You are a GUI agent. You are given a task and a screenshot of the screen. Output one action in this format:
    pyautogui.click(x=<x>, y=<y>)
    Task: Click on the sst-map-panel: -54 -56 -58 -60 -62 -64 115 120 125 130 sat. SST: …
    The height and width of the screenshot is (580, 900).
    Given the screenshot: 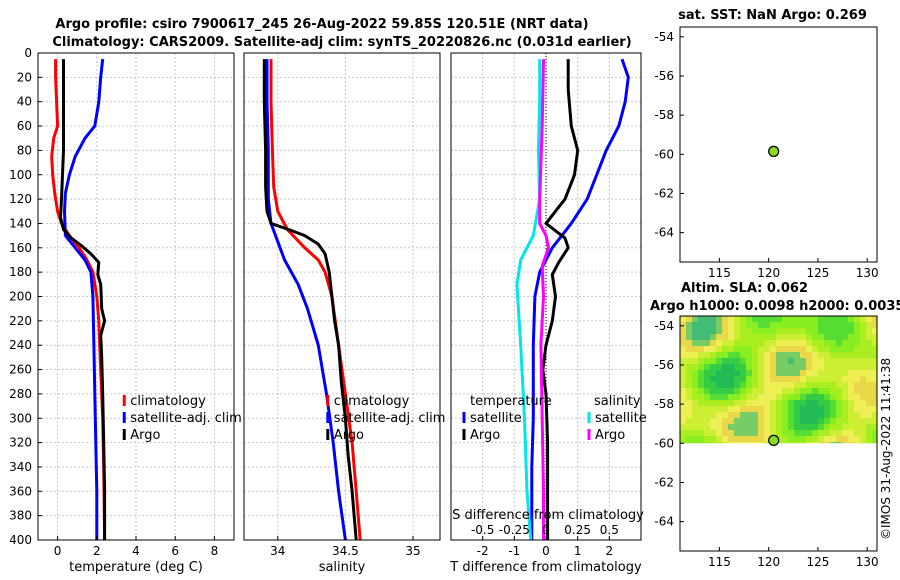 What is the action you would take?
    pyautogui.click(x=766, y=144)
    